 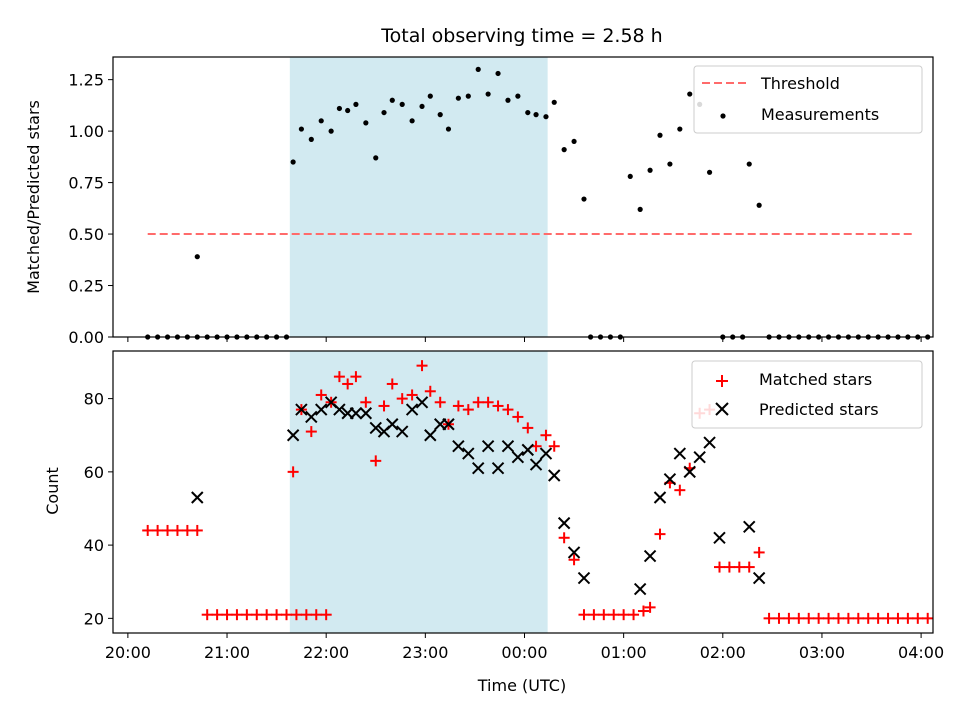 What do you see at coordinates (326, 652) in the screenshot?
I see `x-tick-label: 22:00` at bounding box center [326, 652].